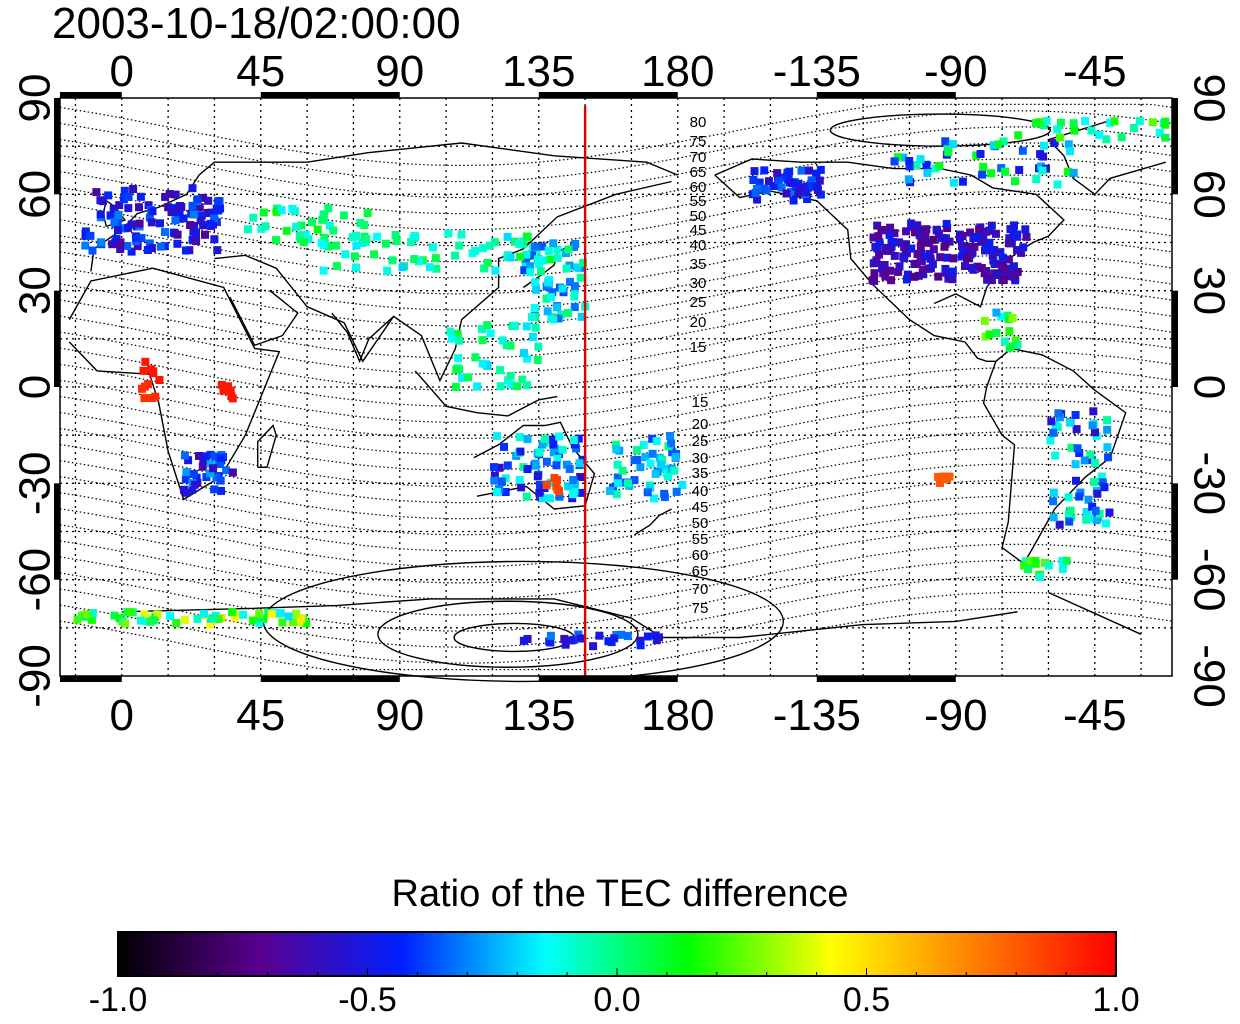 The image size is (1240, 1024). I want to click on south-pole-oval-mid, so click(508, 634).